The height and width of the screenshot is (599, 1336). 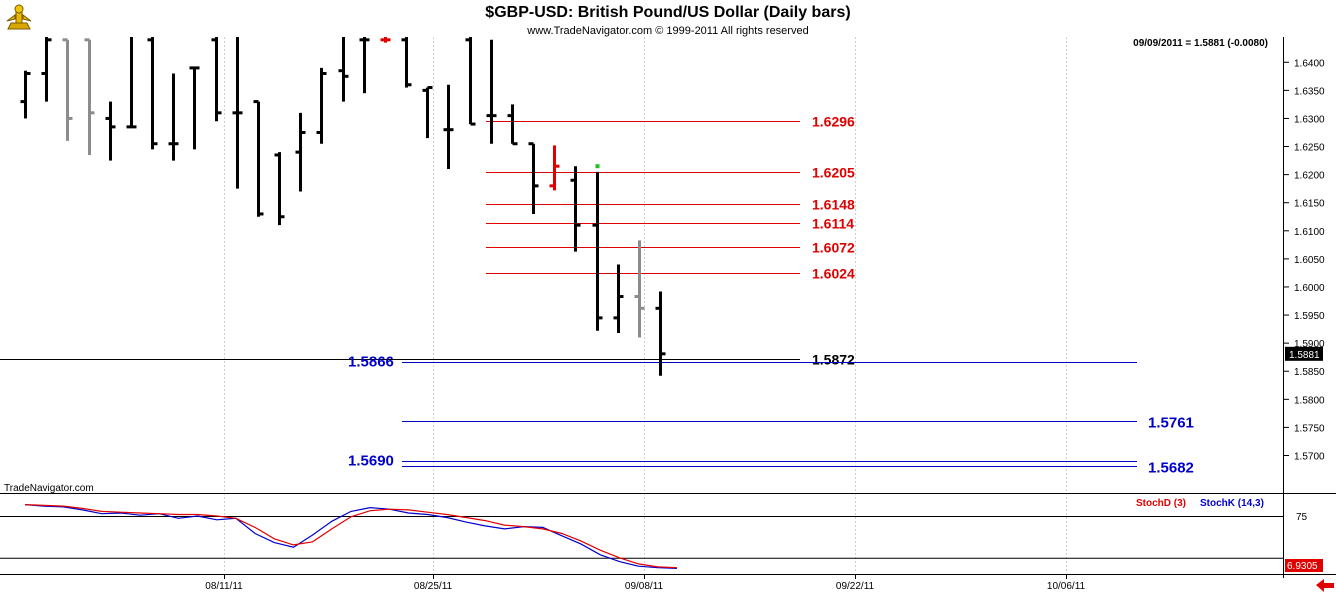 What do you see at coordinates (1325, 585) in the screenshot?
I see `scroll-left-arrow-icon` at bounding box center [1325, 585].